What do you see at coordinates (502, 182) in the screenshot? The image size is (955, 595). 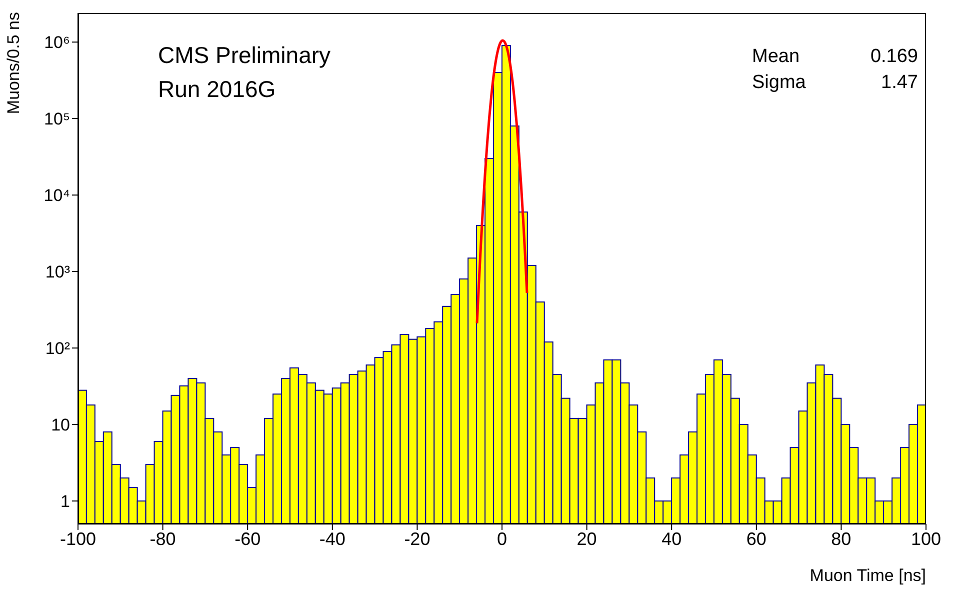 I see `line-series` at bounding box center [502, 182].